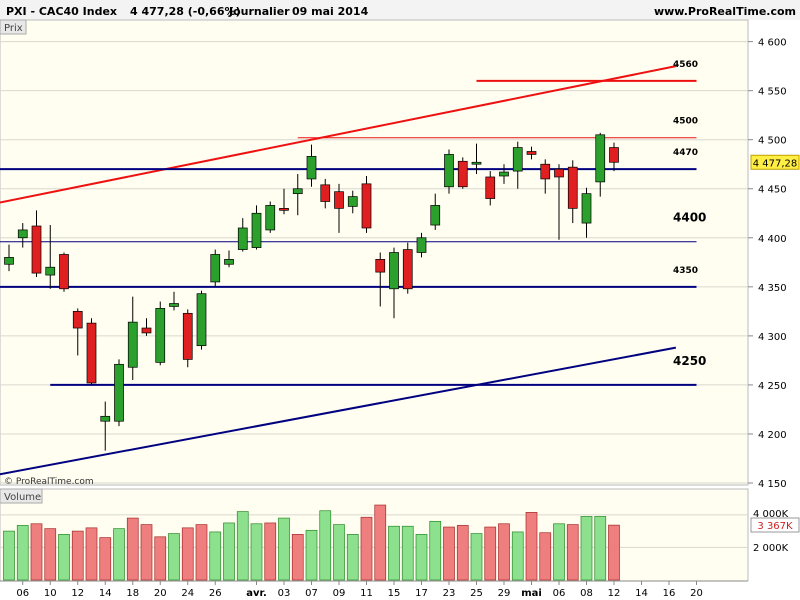 The image size is (800, 600). What do you see at coordinates (771, 514) in the screenshot?
I see `volume-tick-4000k: 4 000K` at bounding box center [771, 514].